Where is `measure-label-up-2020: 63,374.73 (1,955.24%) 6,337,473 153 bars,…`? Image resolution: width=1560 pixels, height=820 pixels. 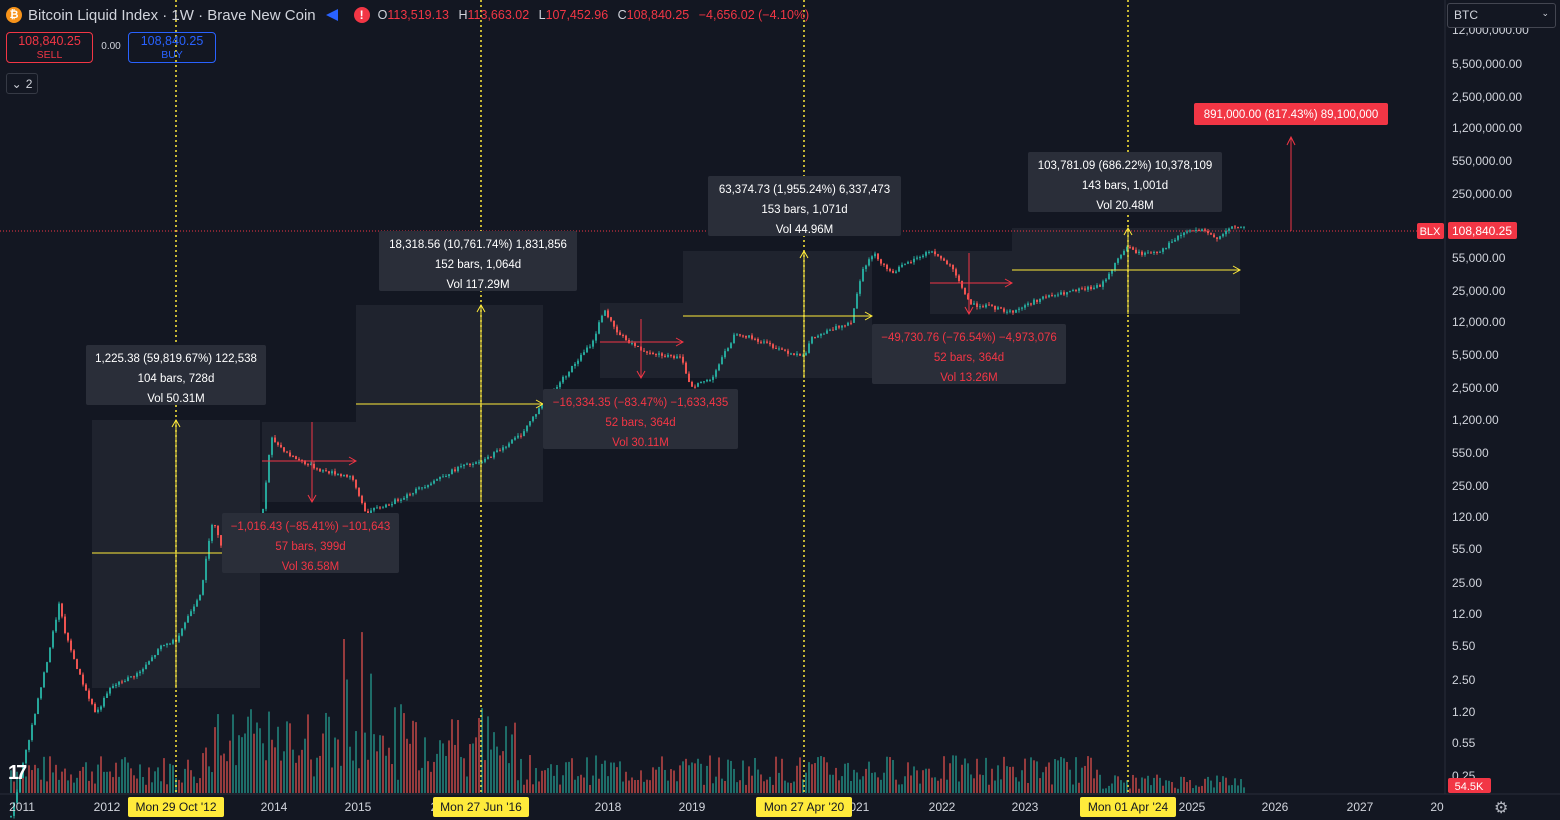 measure-label-up-2020: 63,374.73 (1,955.24%) 6,337,473 153 bars,… is located at coordinates (804, 206).